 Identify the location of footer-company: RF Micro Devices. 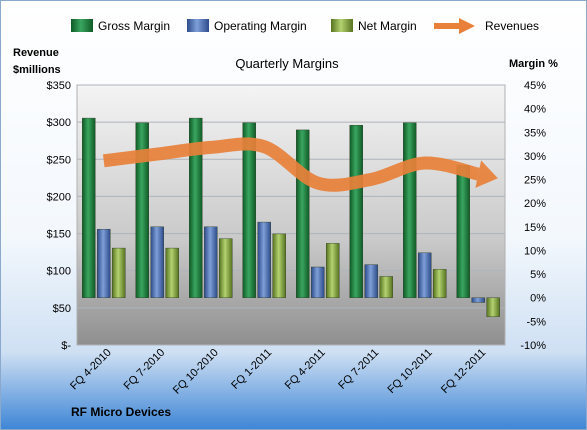
(121, 412).